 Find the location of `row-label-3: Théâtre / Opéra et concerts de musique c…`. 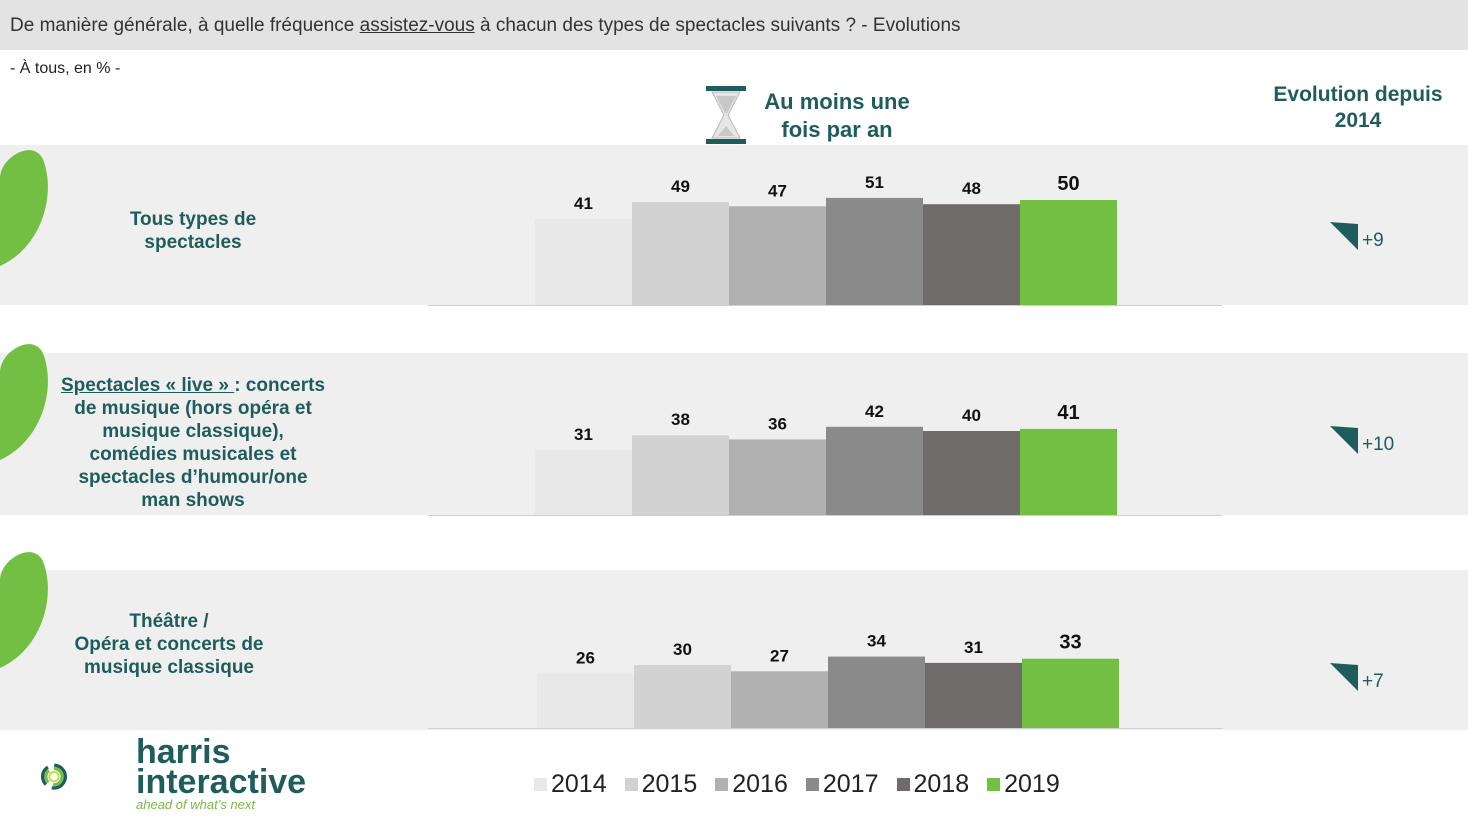

row-label-3: Théâtre / Opéra et concerts de musique c… is located at coordinates (169, 644).